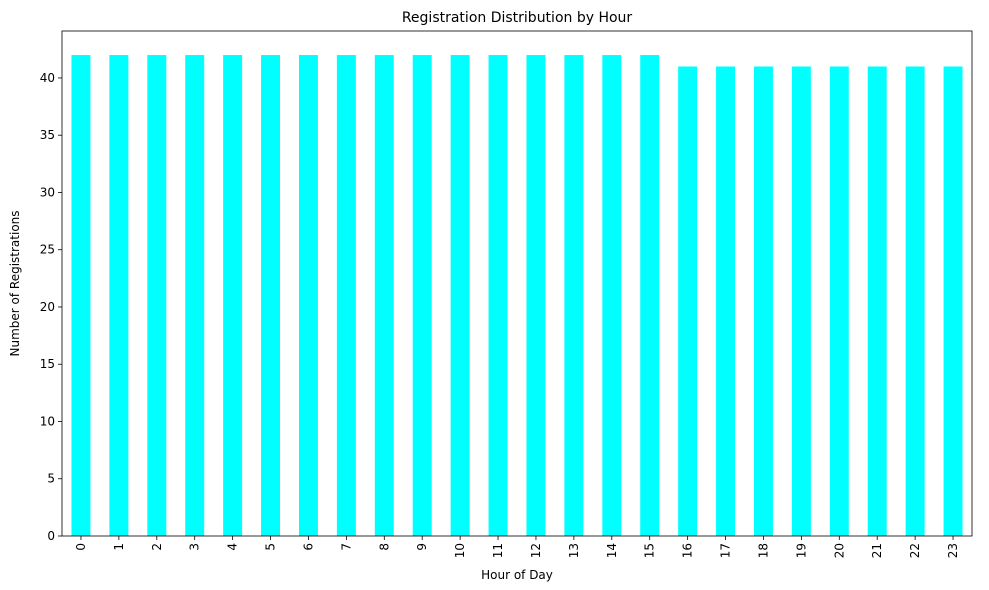  What do you see at coordinates (536, 550) in the screenshot?
I see `x-tick-label: 12` at bounding box center [536, 550].